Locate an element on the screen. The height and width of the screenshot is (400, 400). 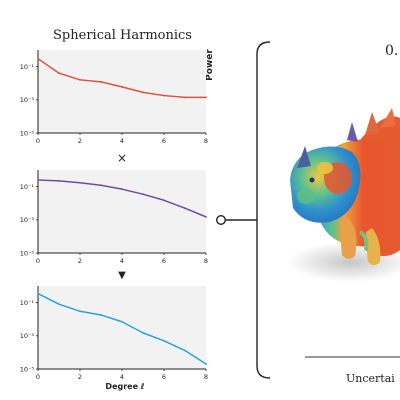
spectrum-chart-1: 10⁻¹ 10⁻³ 10⁻⁵0 2 4 6 8 is located at coordinates (114, 97).